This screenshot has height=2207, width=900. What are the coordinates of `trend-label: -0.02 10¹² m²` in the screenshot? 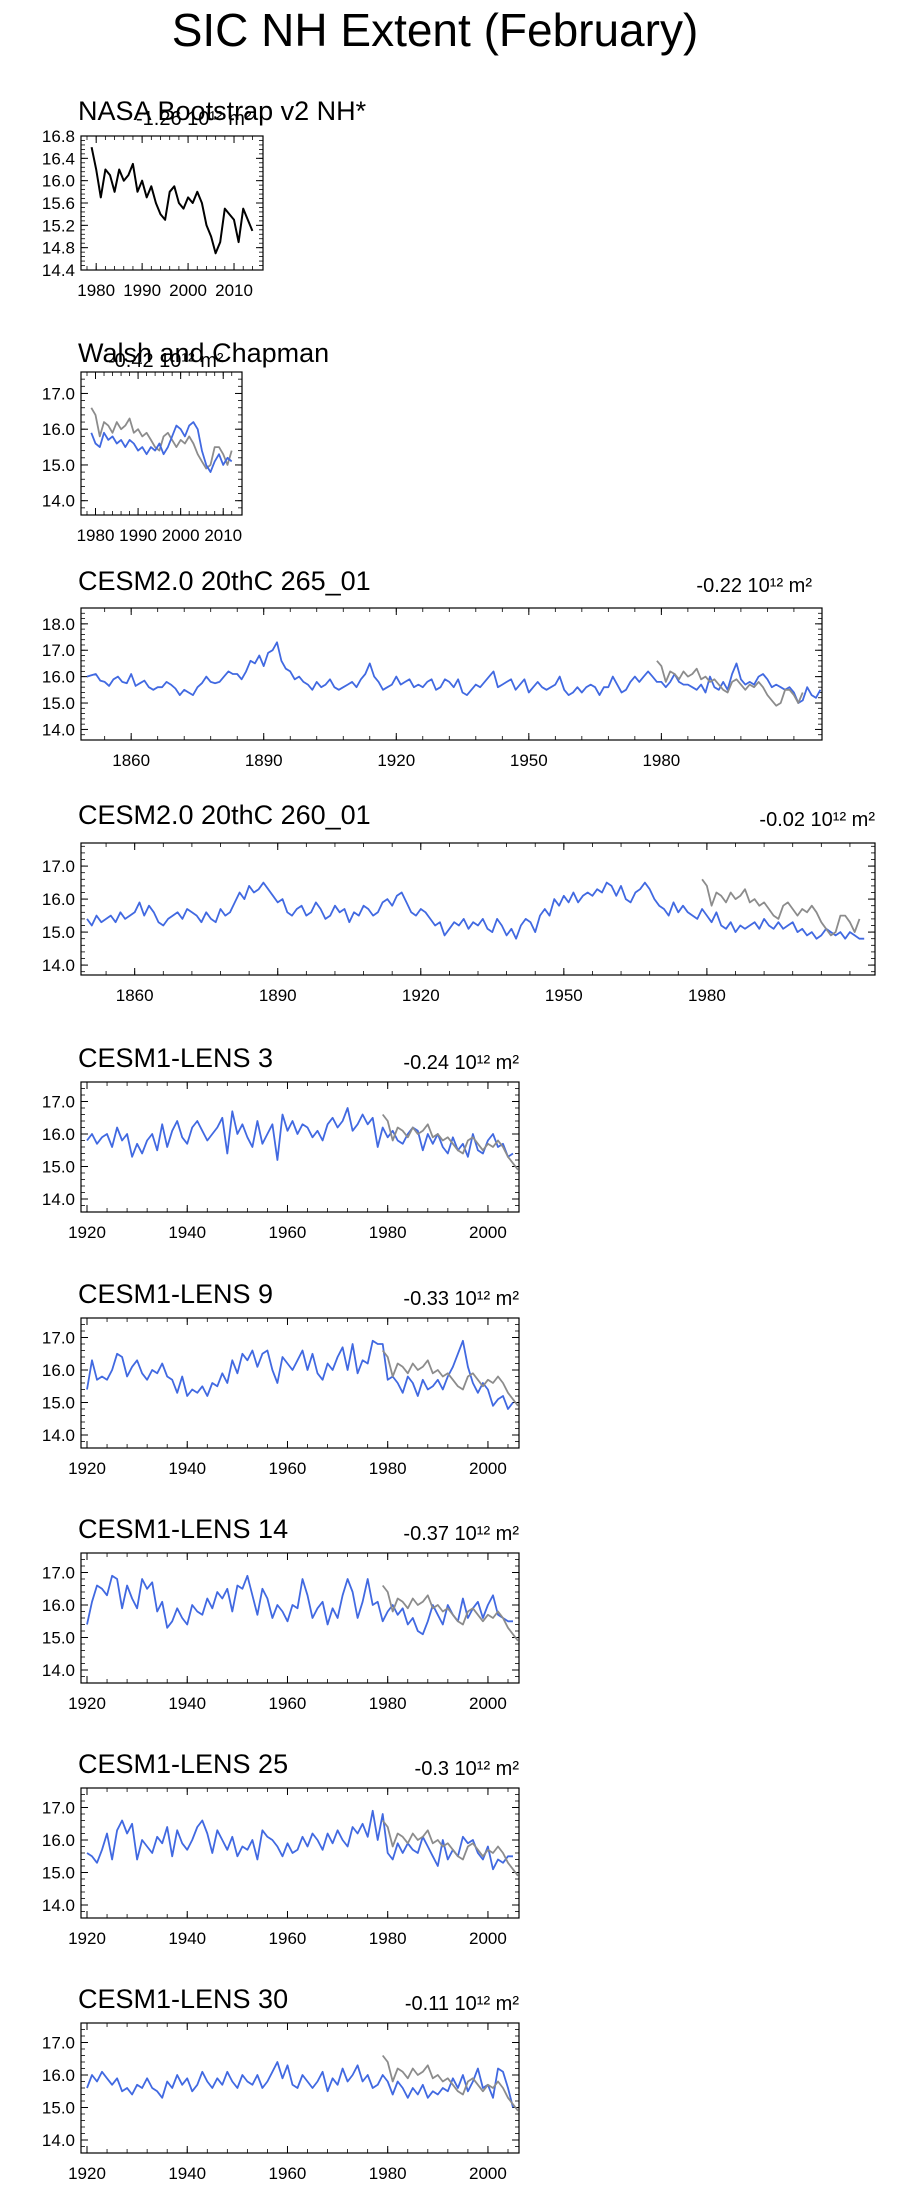 It's located at (817, 820).